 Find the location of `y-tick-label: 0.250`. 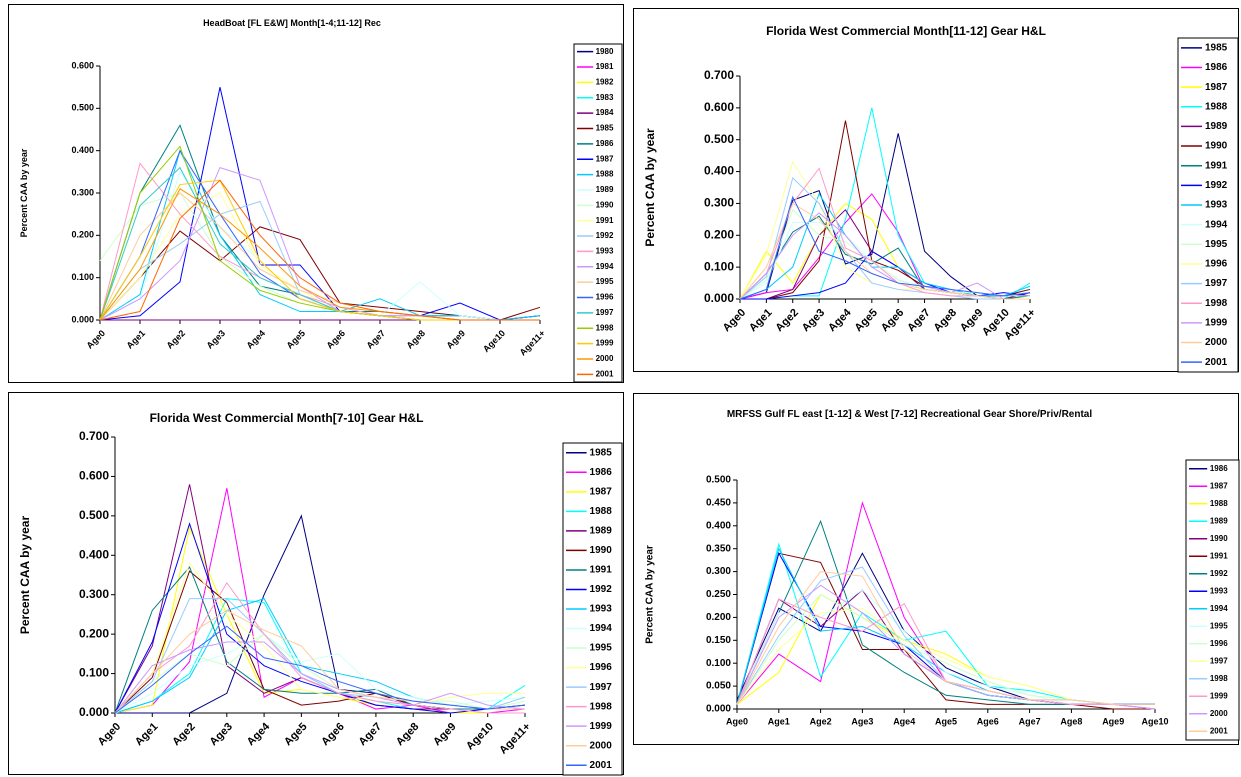

y-tick-label: 0.250 is located at coordinates (718, 594).